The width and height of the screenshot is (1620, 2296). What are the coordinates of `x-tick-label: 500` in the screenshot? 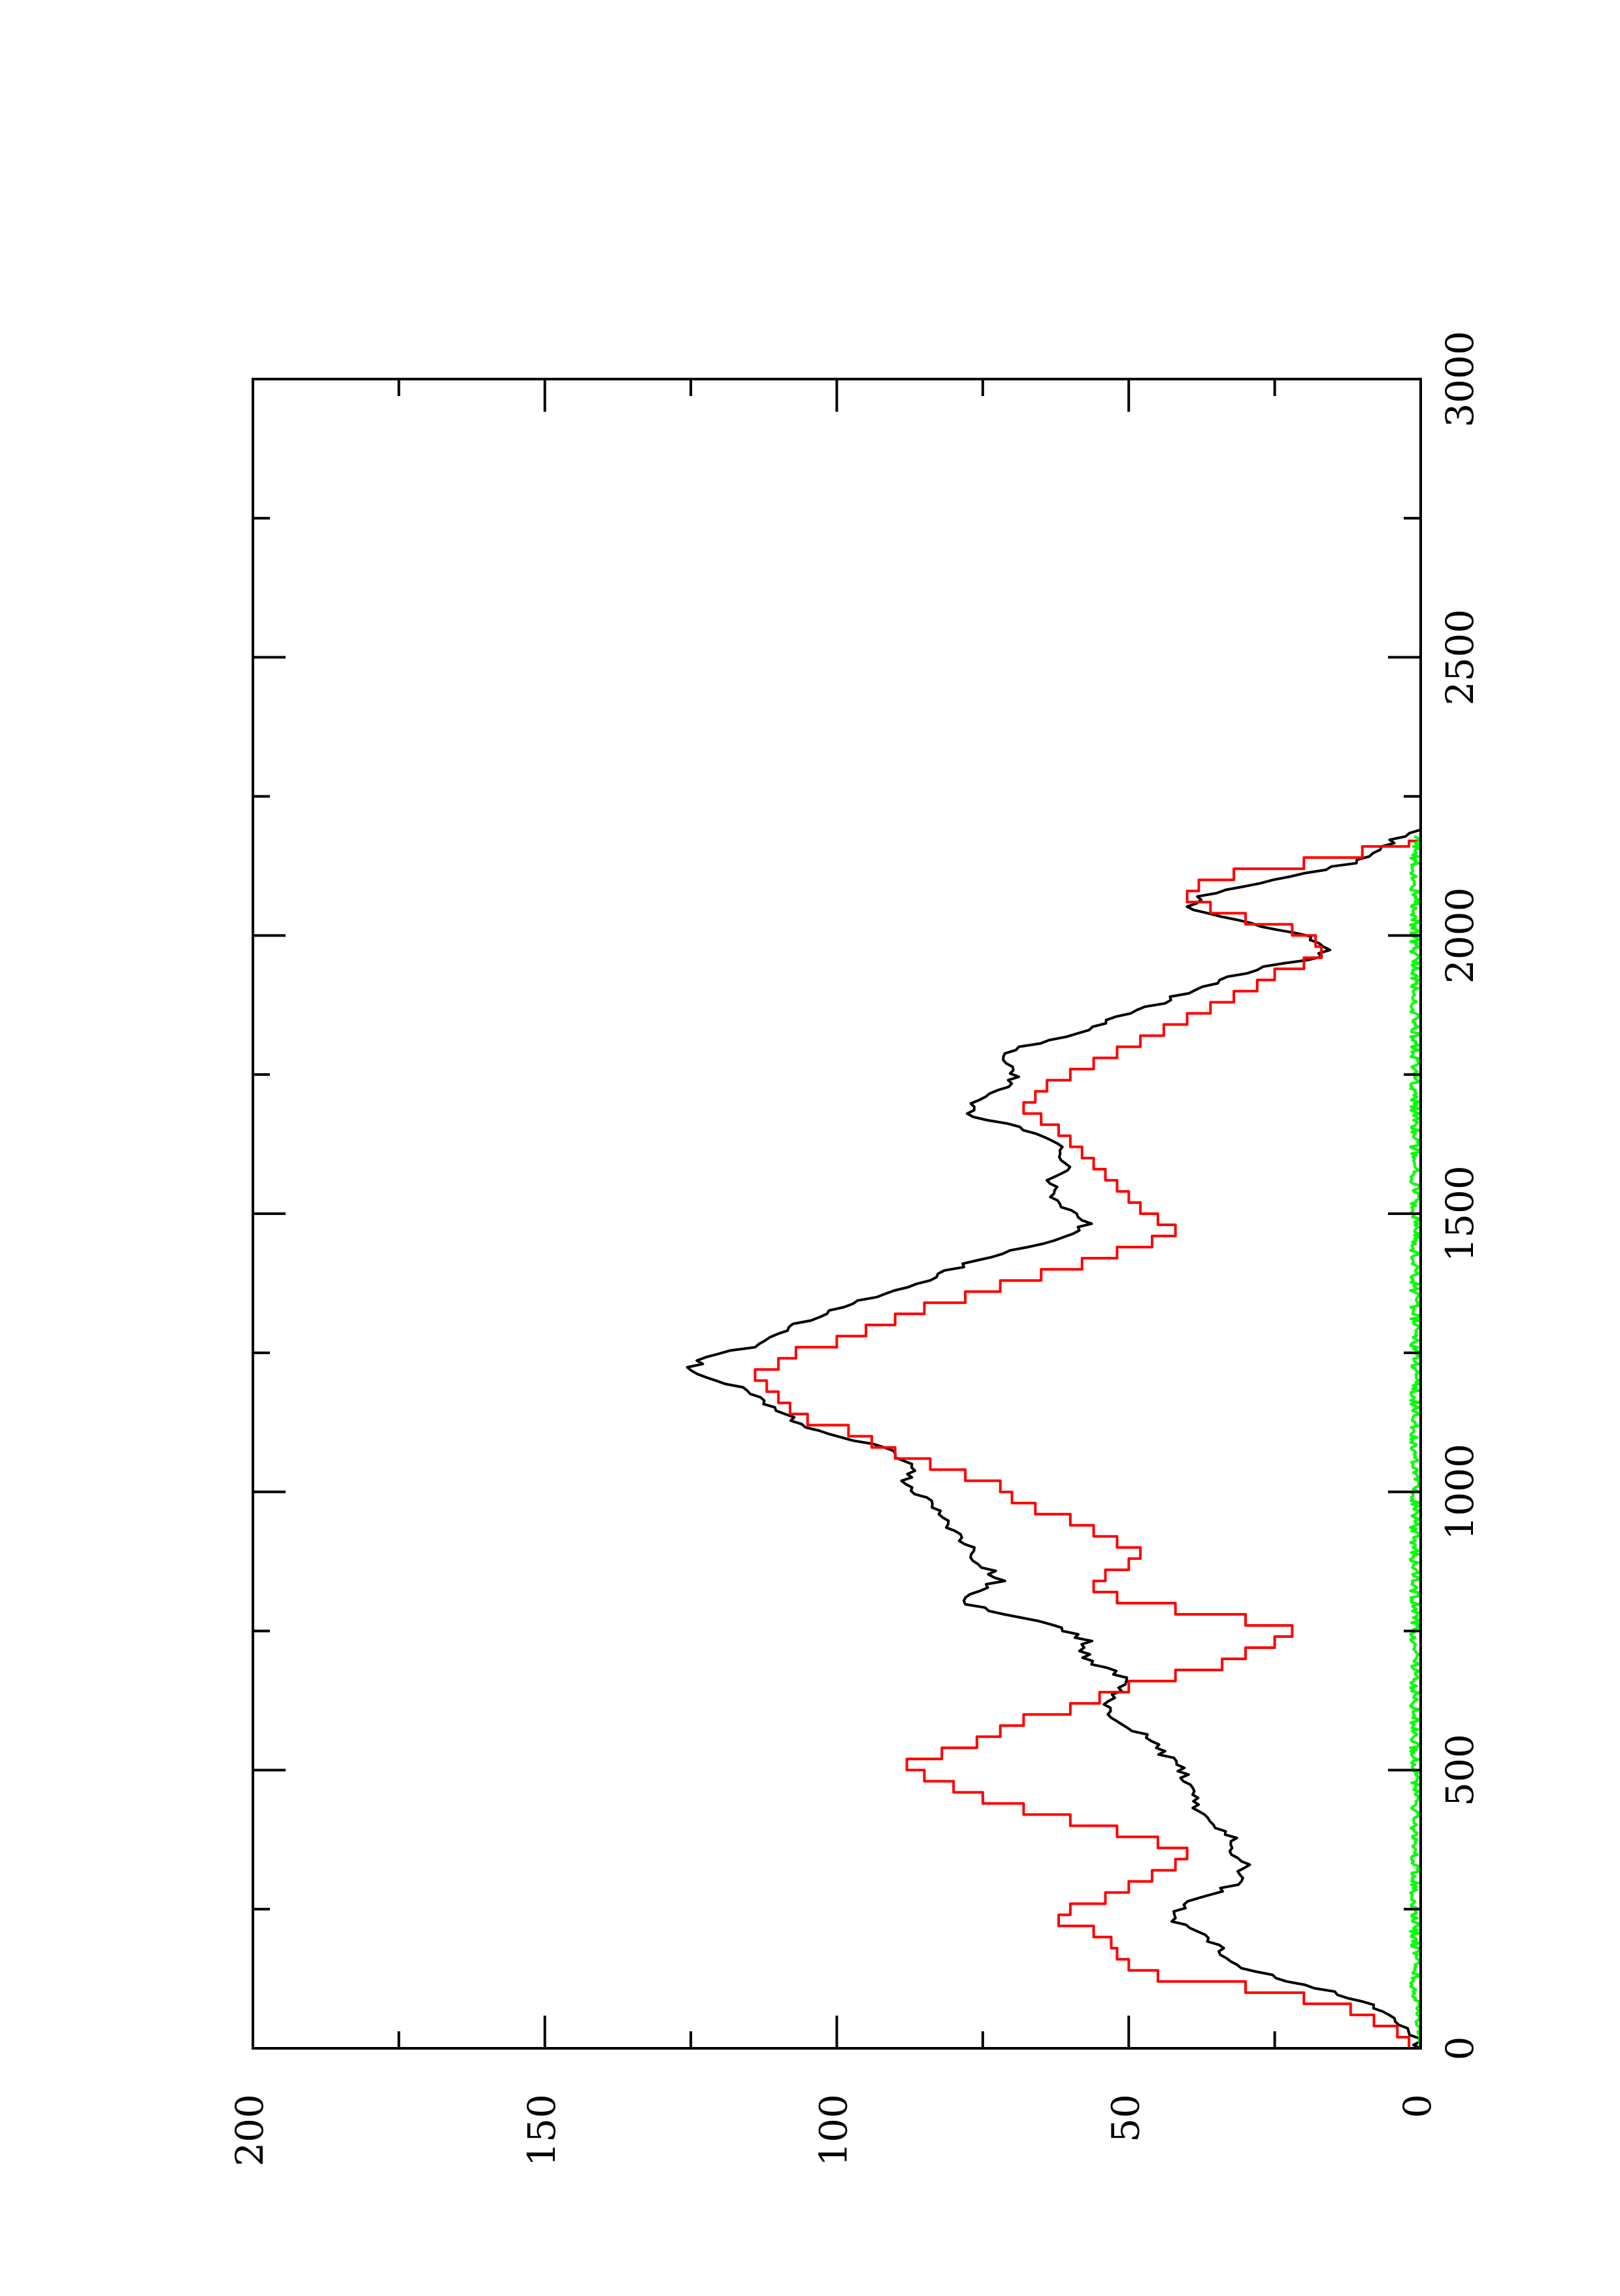 It's located at (1460, 1770).